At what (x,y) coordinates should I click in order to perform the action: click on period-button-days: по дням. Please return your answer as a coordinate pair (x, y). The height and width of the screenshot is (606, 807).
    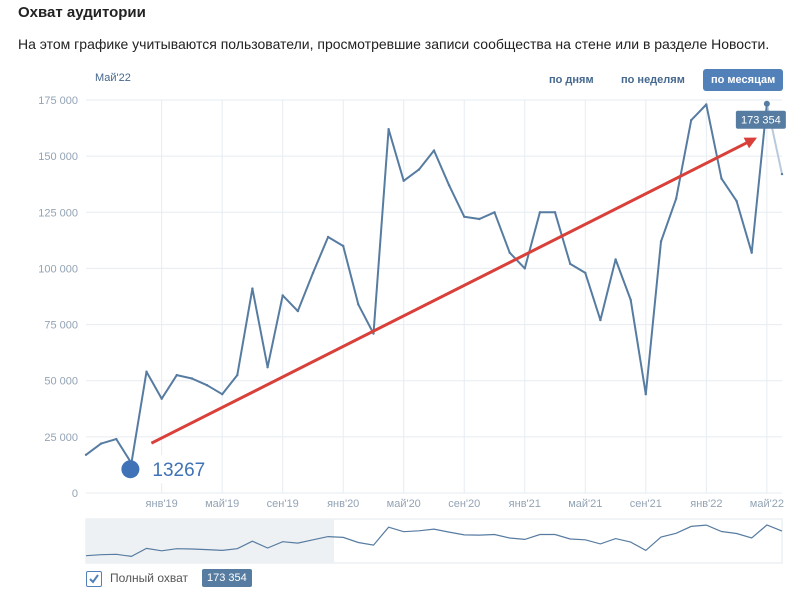
    Looking at the image, I should click on (571, 80).